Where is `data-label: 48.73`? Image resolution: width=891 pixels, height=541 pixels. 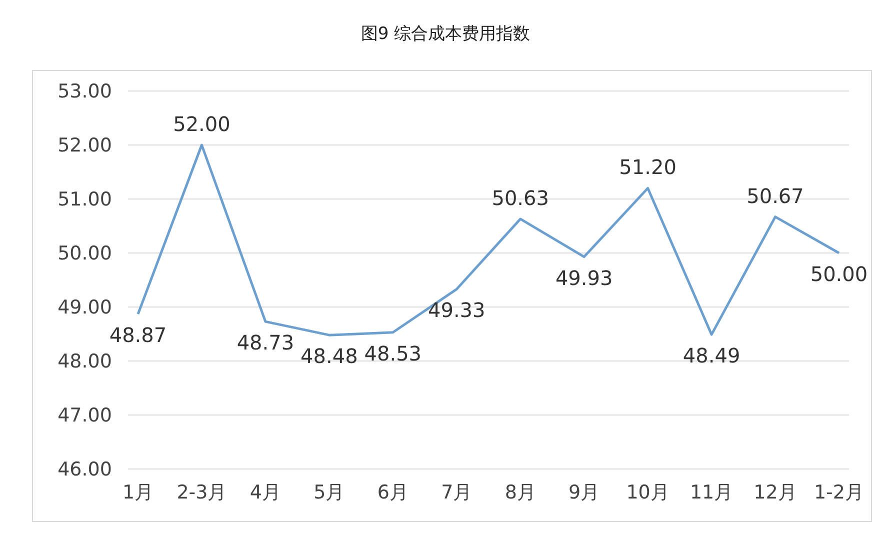 data-label: 48.73 is located at coordinates (265, 342).